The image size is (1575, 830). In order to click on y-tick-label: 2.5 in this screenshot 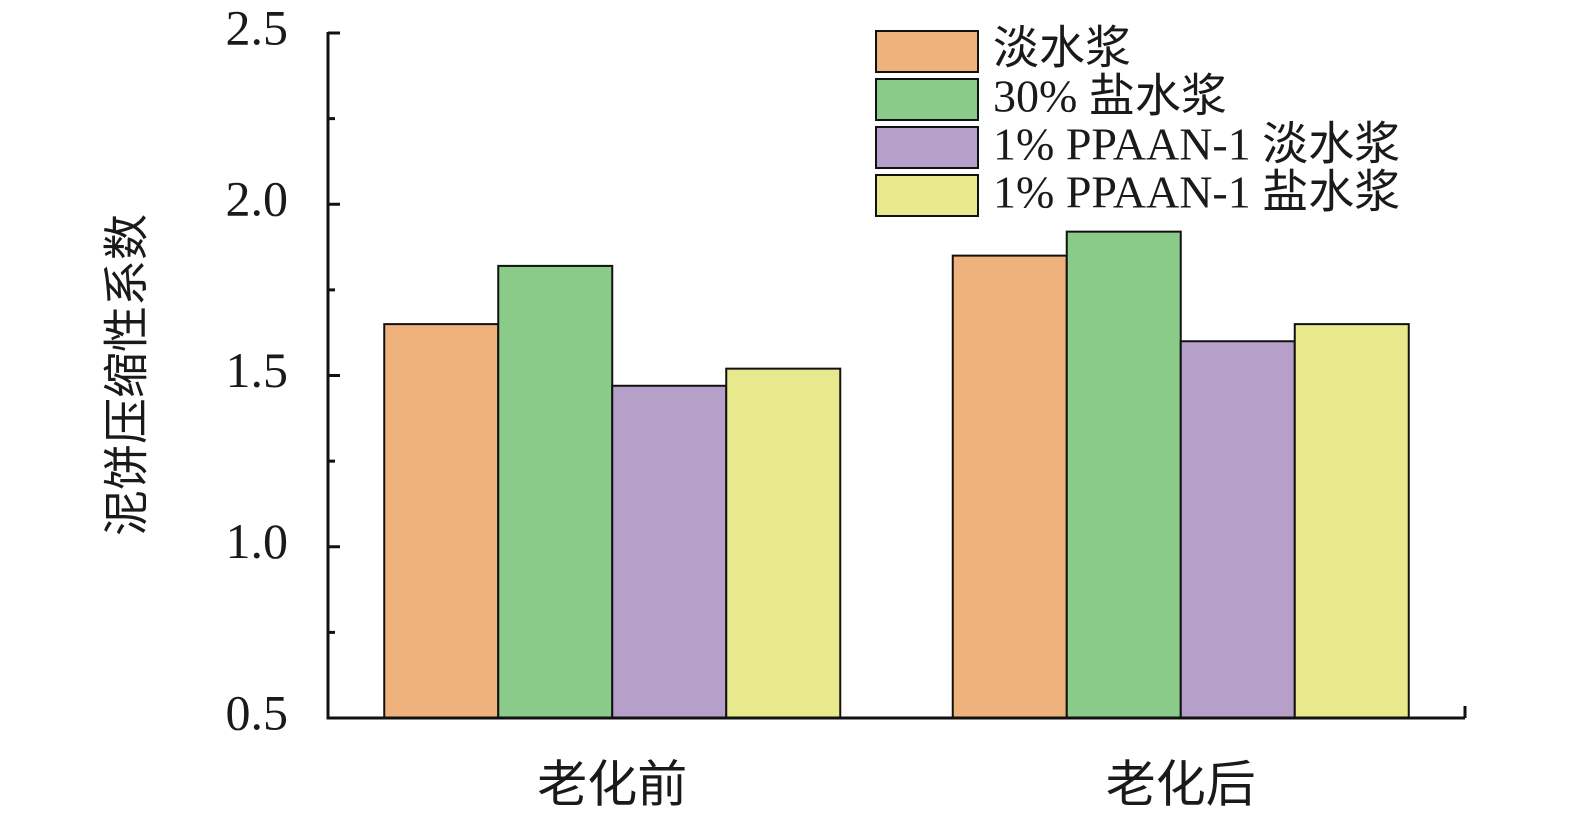, I will do `click(257, 27)`.